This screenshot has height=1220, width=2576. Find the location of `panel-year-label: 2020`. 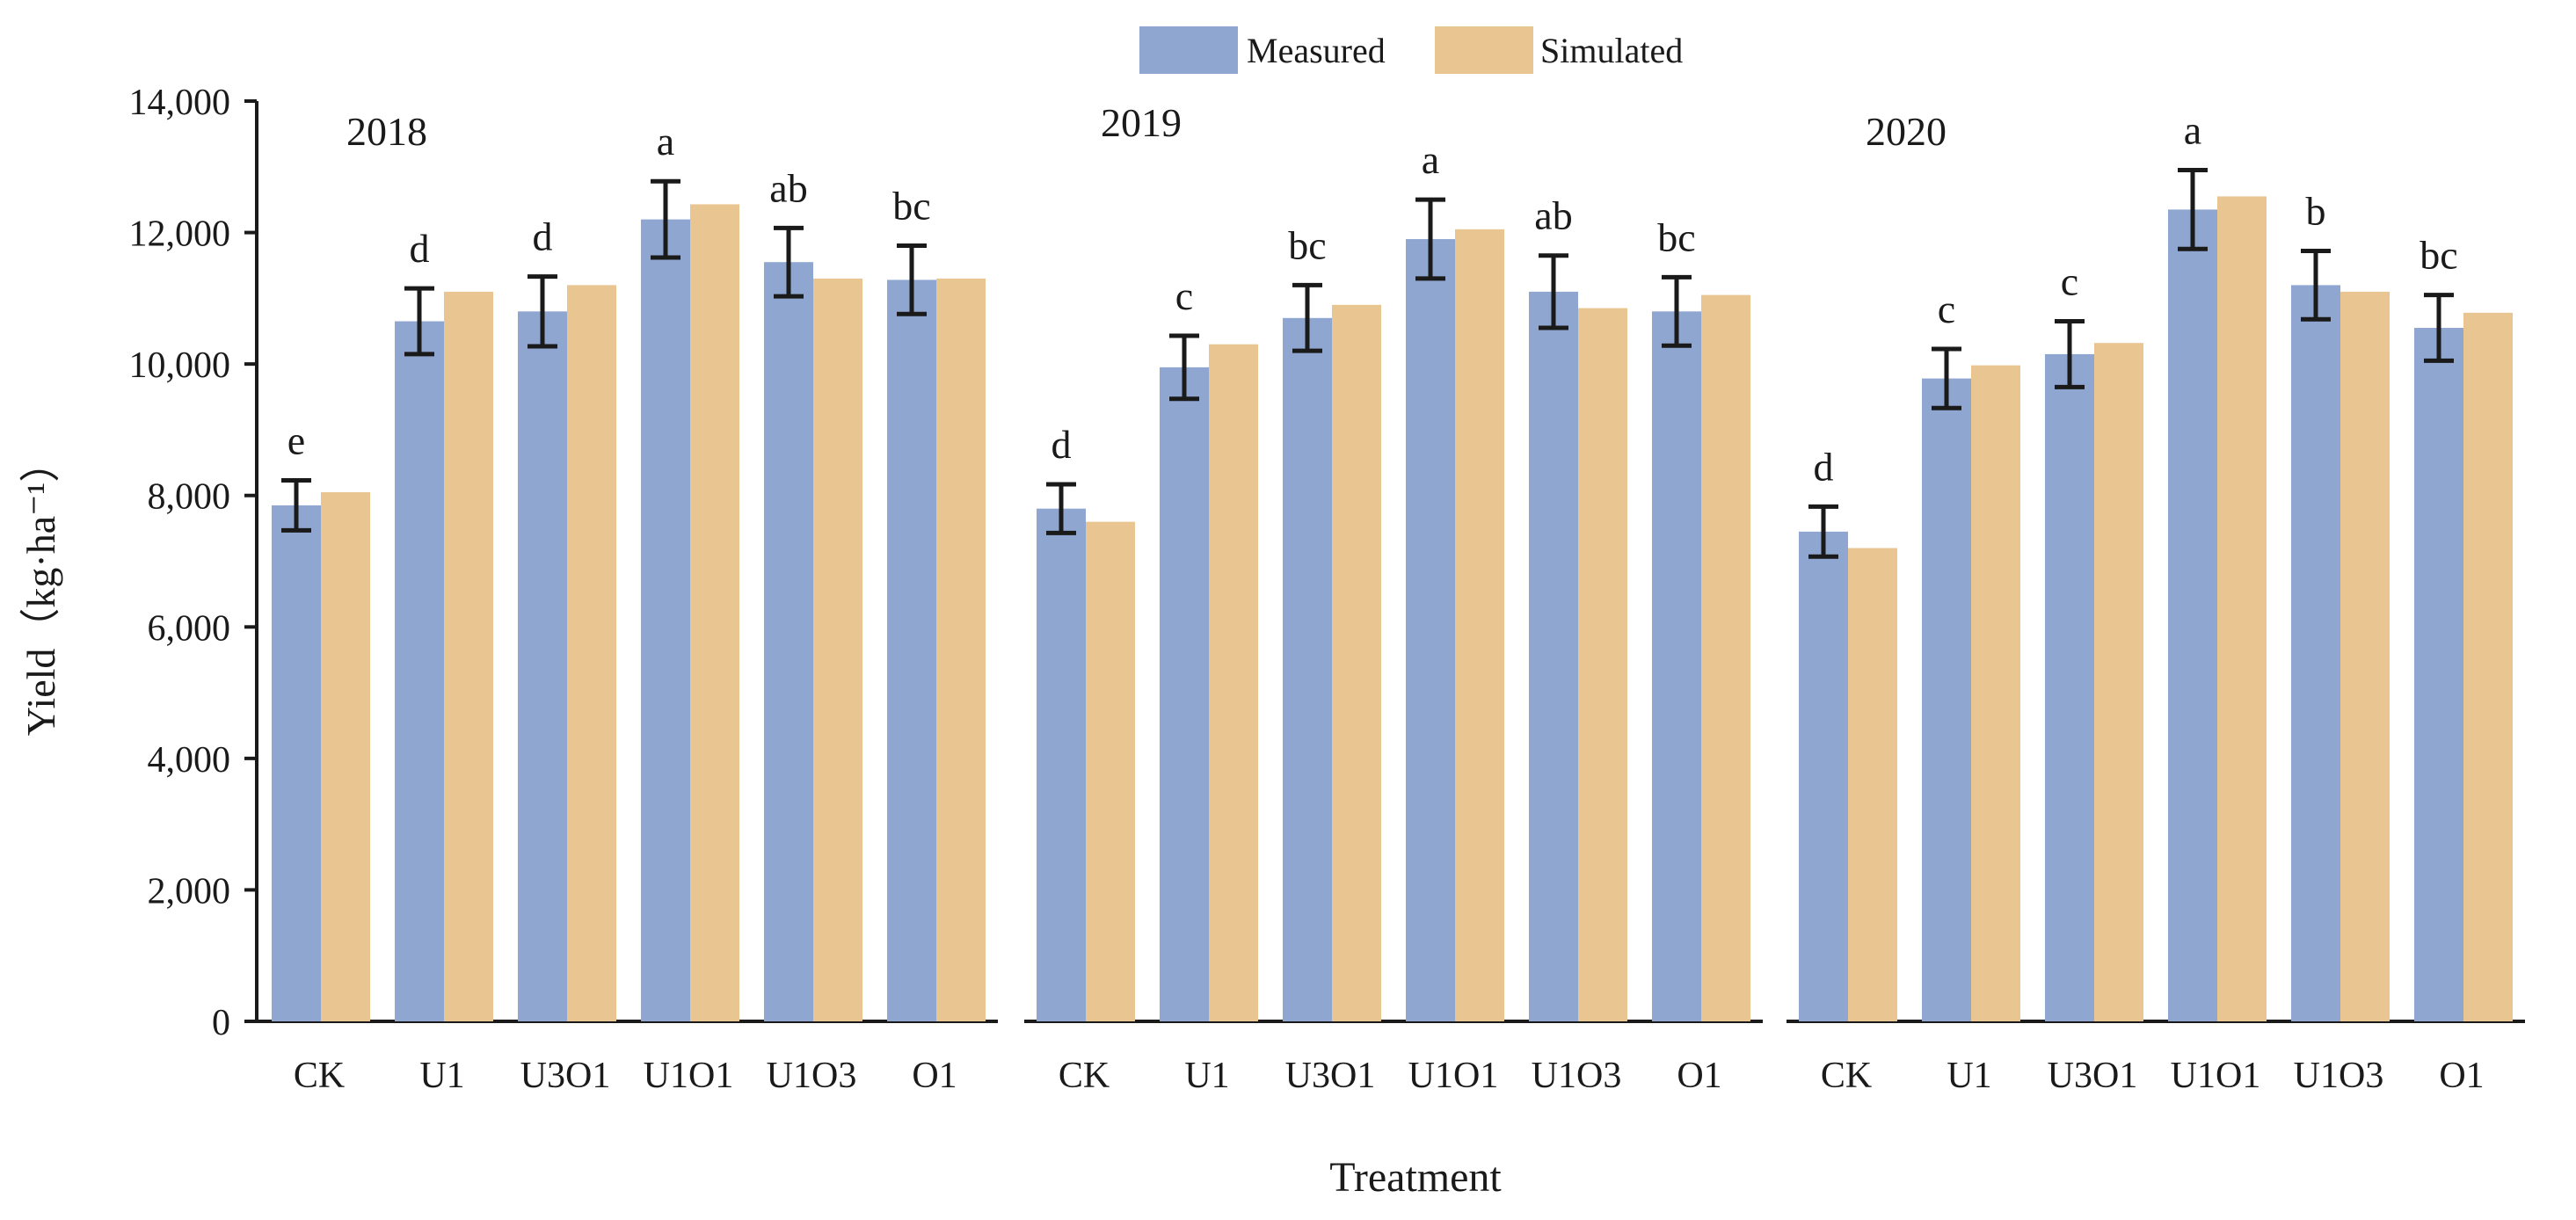

panel-year-label: 2020 is located at coordinates (1906, 131).